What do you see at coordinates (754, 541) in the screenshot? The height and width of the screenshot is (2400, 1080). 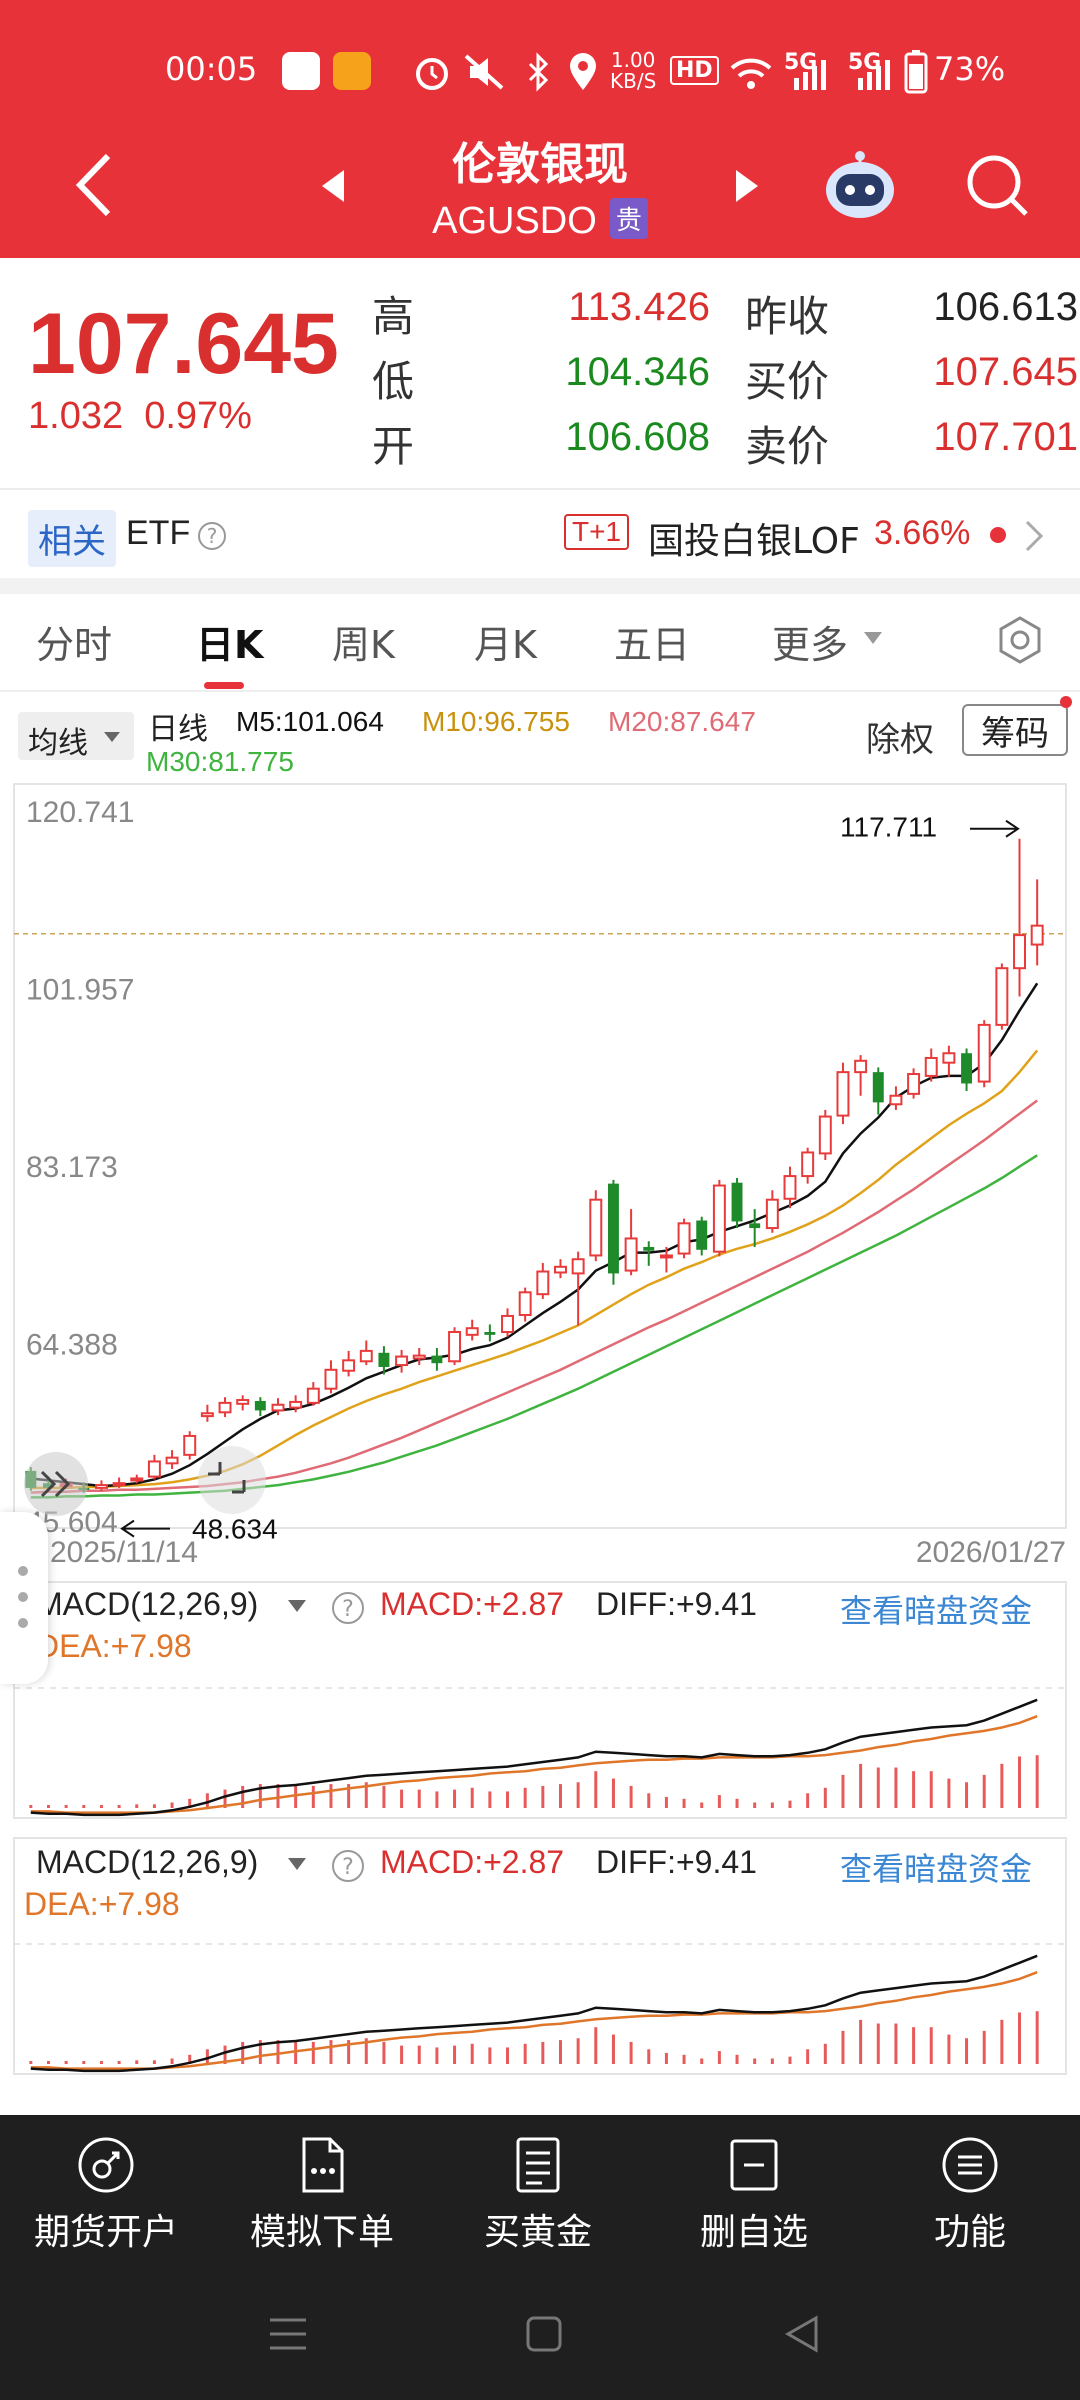 I see `related-fund-name: 国投白银LOF` at bounding box center [754, 541].